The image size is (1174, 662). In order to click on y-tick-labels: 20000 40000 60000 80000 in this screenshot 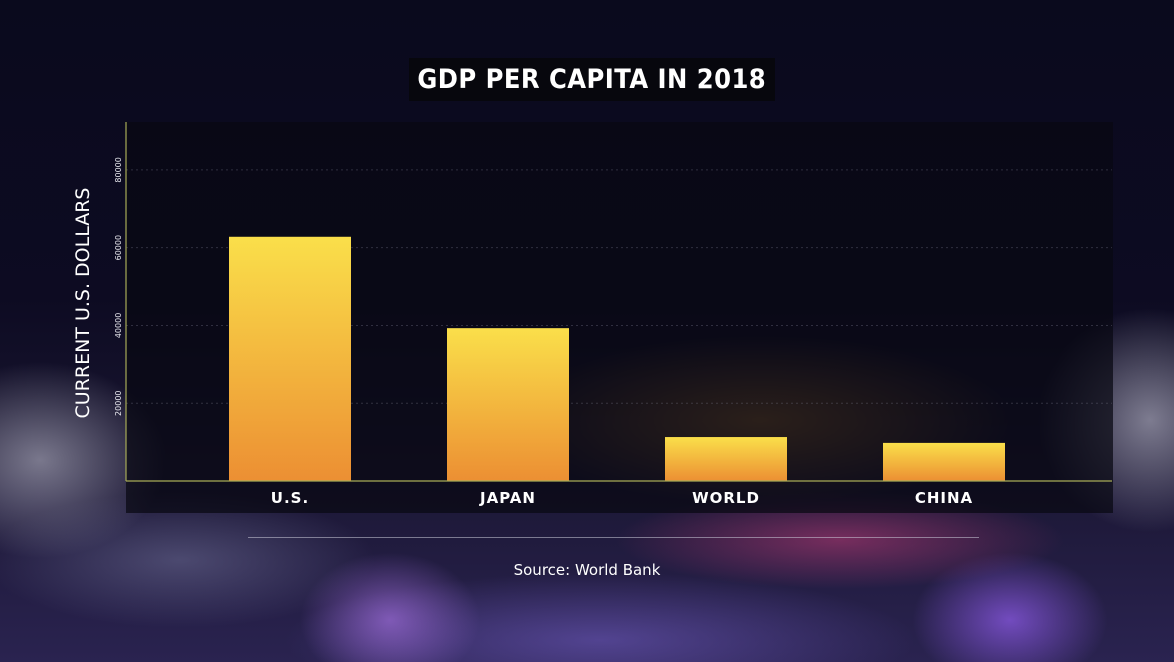, I will do `click(118, 286)`.